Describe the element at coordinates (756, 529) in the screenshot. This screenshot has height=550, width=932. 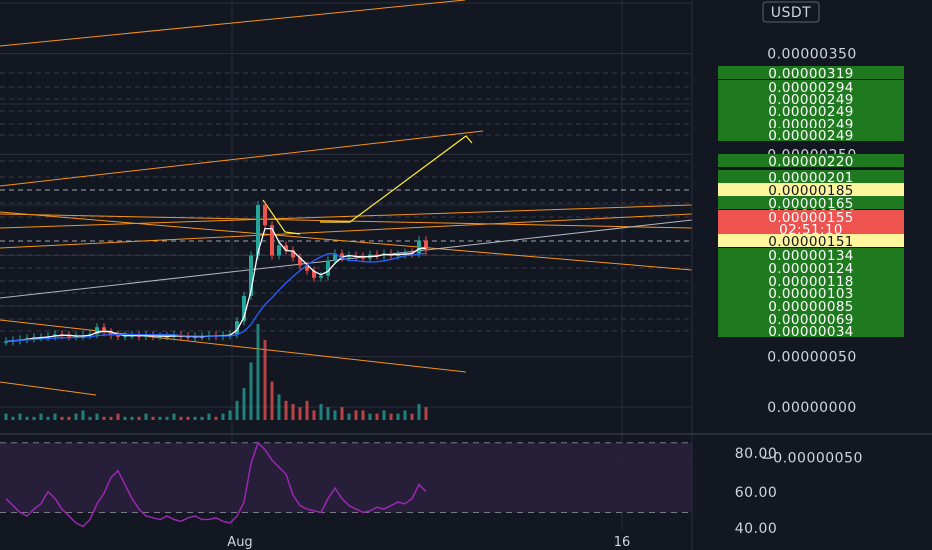
I see `rsi-tick-label: 40.00` at that location.